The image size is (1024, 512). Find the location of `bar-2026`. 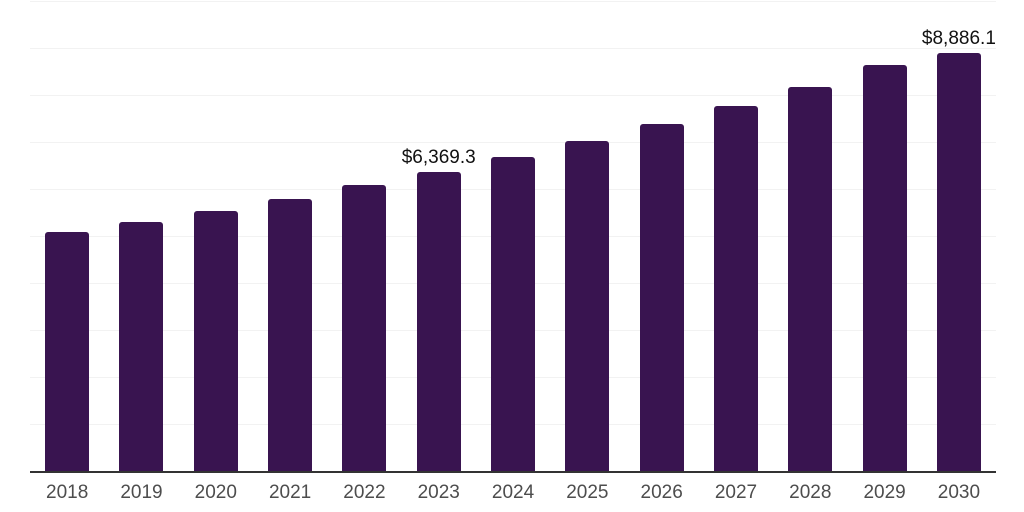

bar-2026 is located at coordinates (661, 297).